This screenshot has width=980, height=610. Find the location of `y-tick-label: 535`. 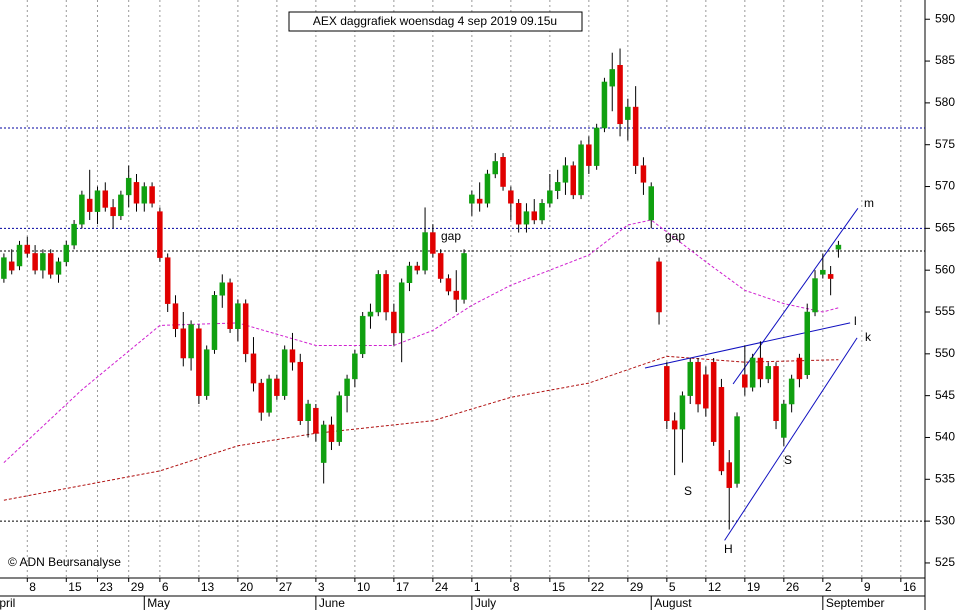

y-tick-label: 535 is located at coordinates (945, 478).